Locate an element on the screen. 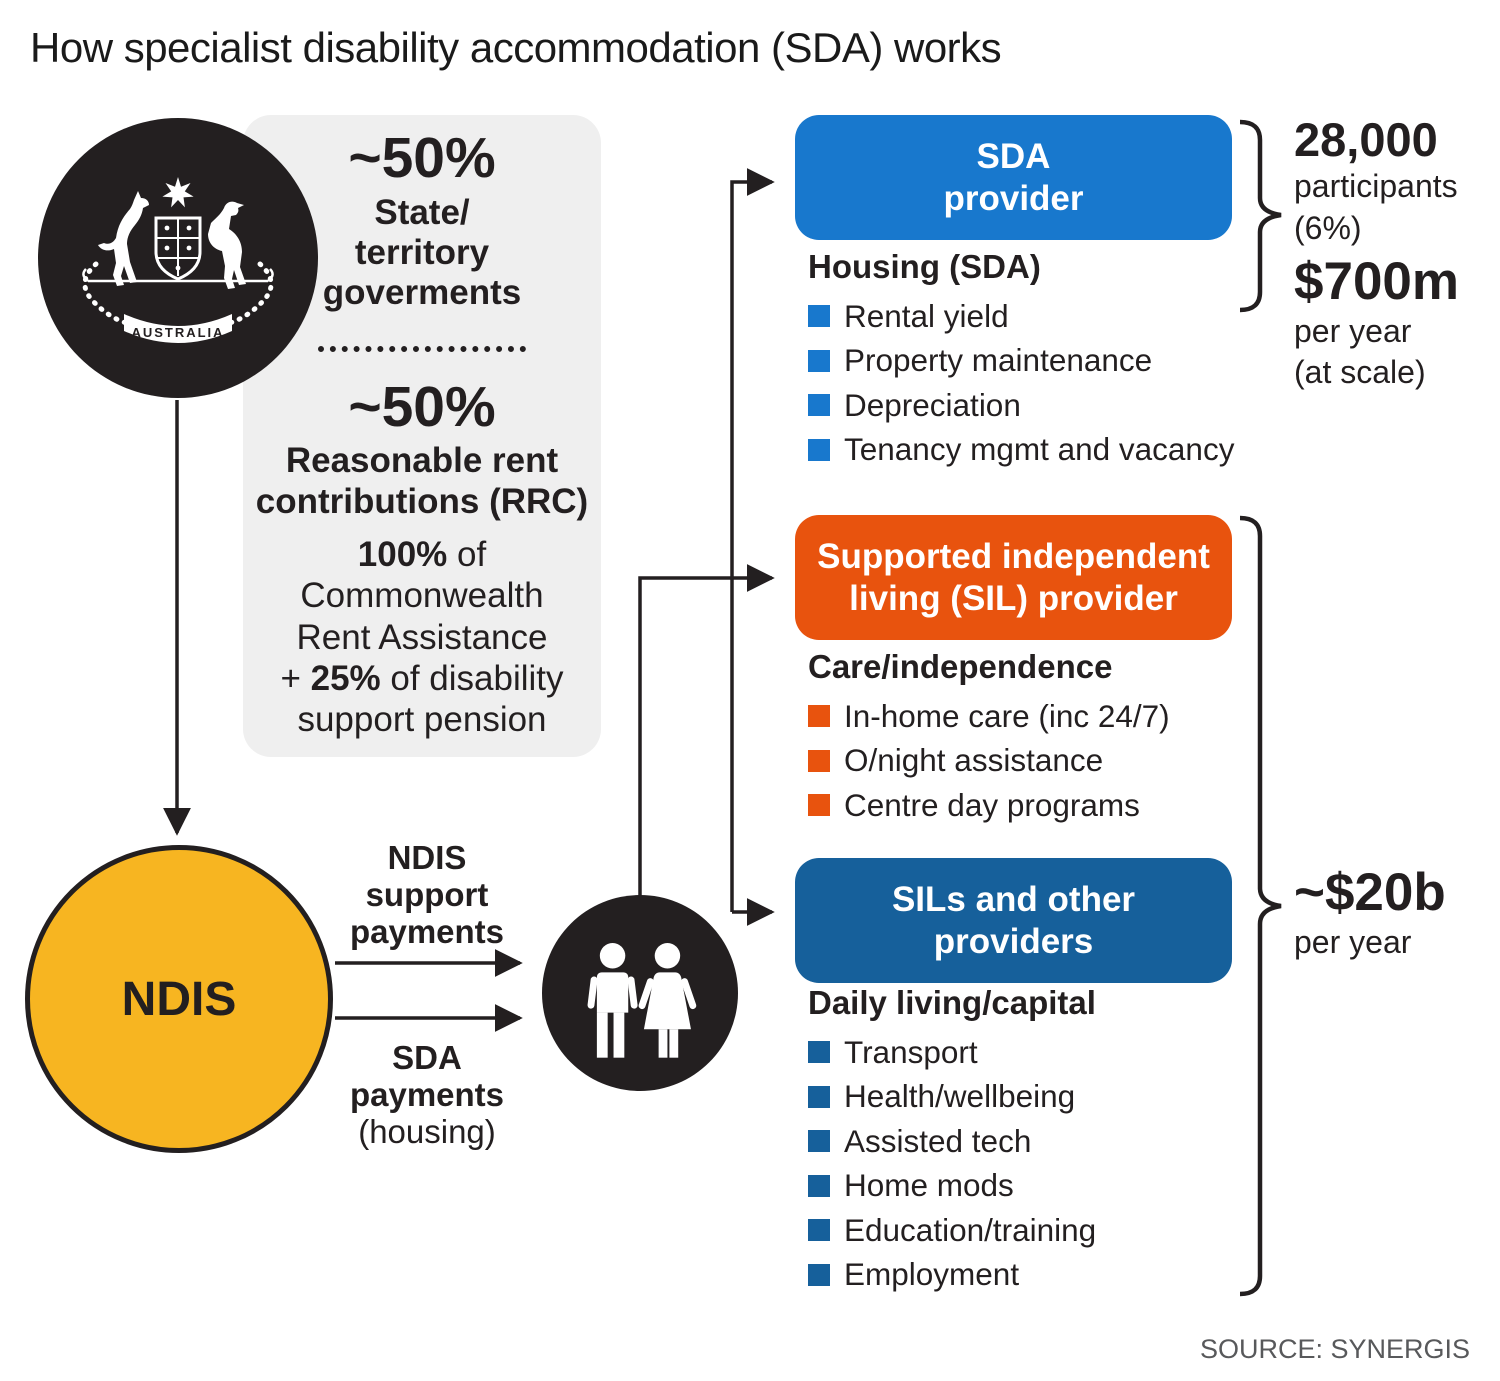 The width and height of the screenshot is (1500, 1381). list-item: Depreciation is located at coordinates (1043, 405).